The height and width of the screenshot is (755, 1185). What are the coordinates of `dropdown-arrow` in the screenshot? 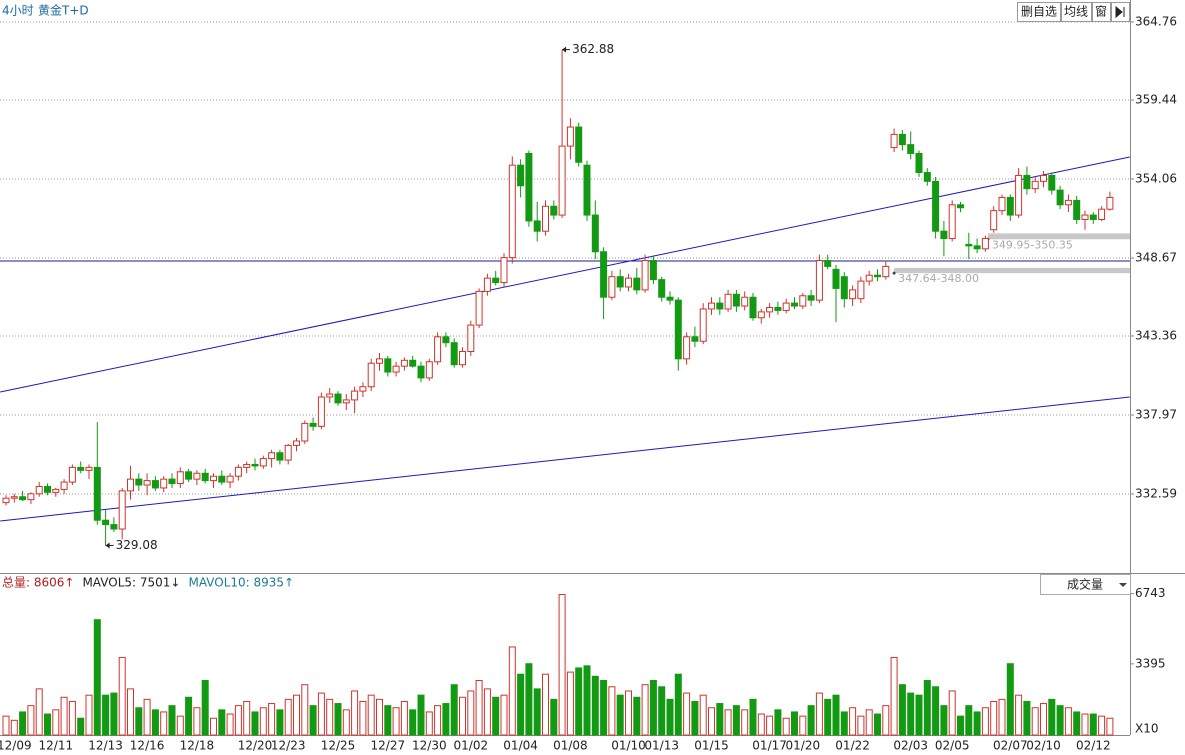 It's located at (1123, 585).